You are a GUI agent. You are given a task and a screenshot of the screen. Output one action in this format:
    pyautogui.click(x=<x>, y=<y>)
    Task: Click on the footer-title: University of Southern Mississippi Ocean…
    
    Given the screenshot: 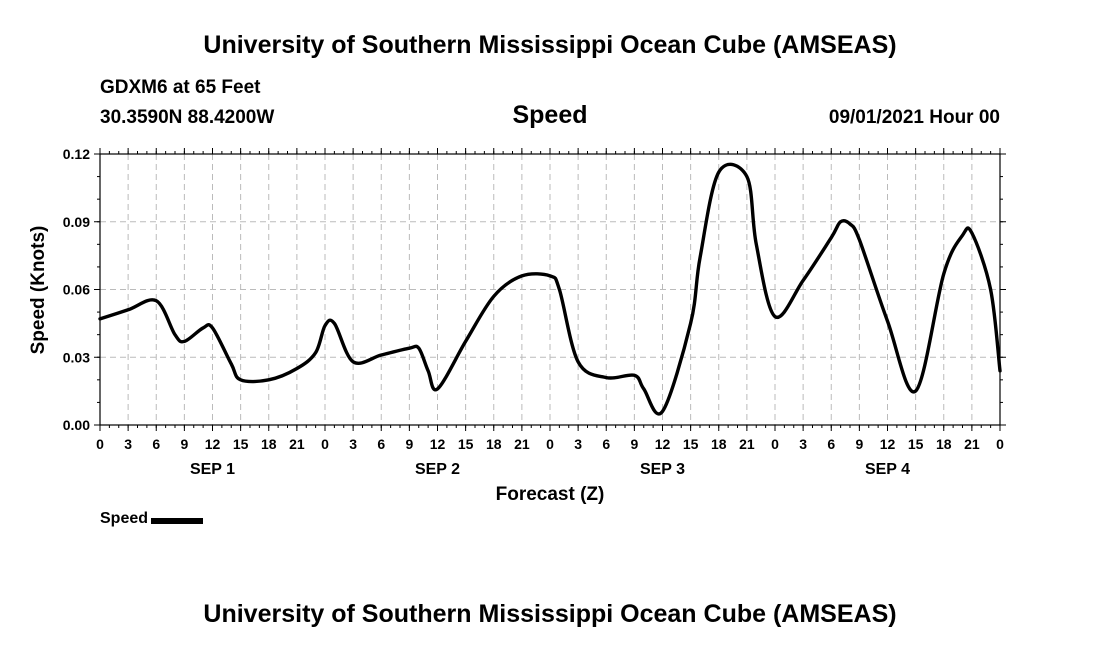 What is the action you would take?
    pyautogui.click(x=550, y=614)
    